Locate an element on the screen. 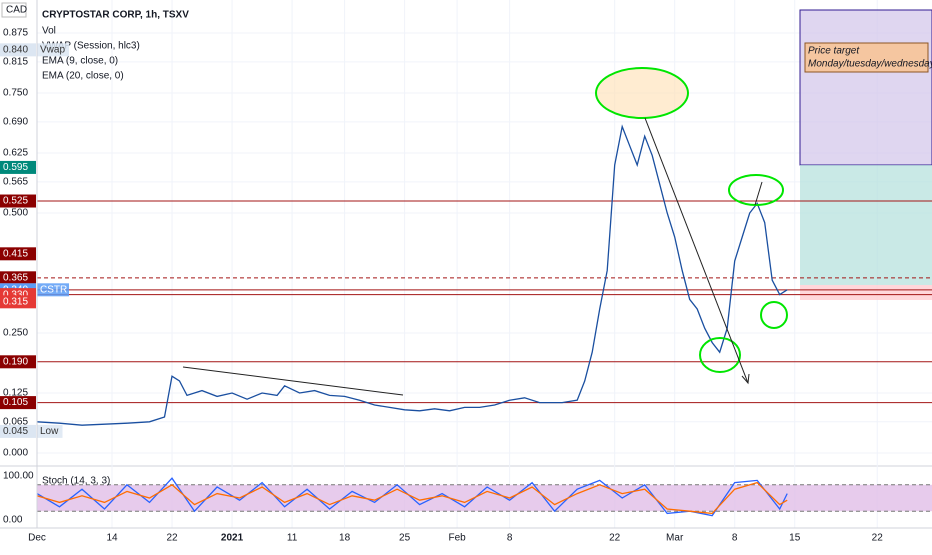  price-label: 0.105 is located at coordinates (15, 402).